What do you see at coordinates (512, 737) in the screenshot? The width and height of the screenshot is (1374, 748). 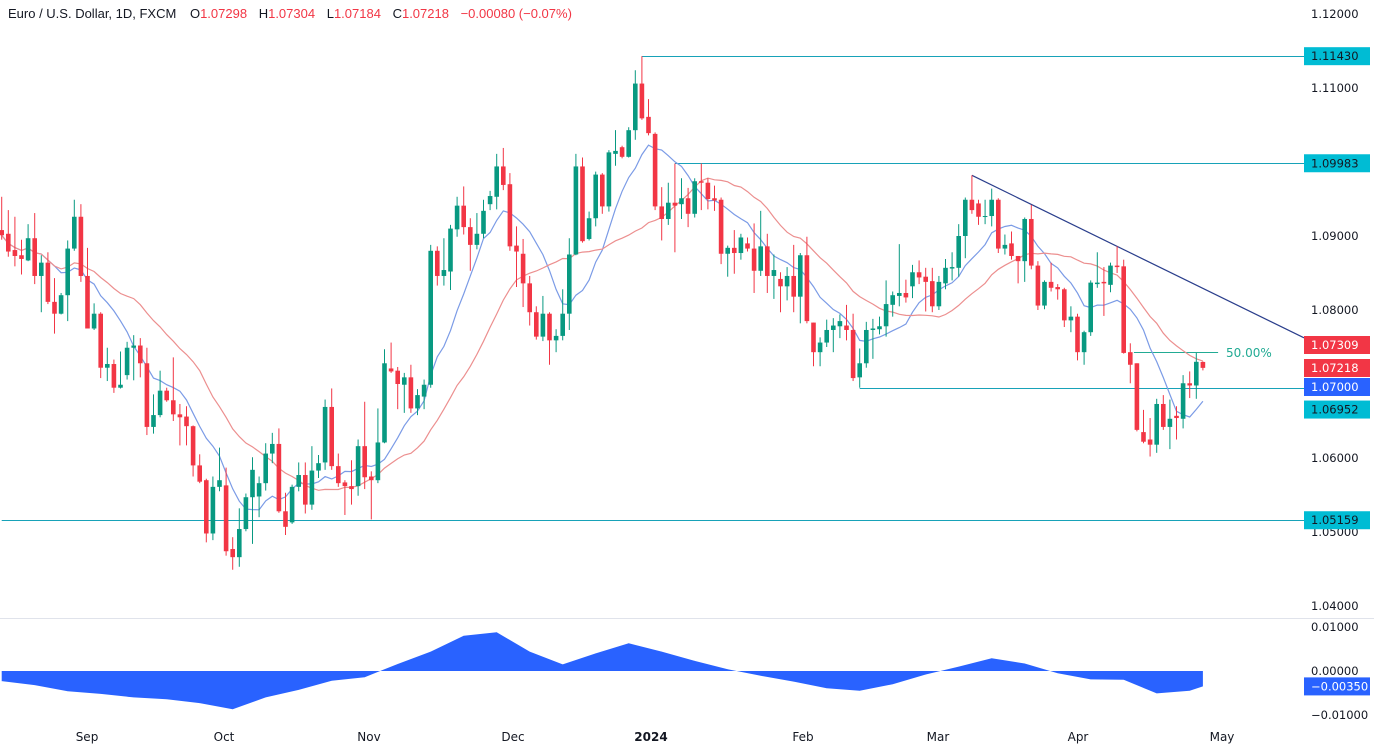 I see `x-tick-label: Dec` at bounding box center [512, 737].